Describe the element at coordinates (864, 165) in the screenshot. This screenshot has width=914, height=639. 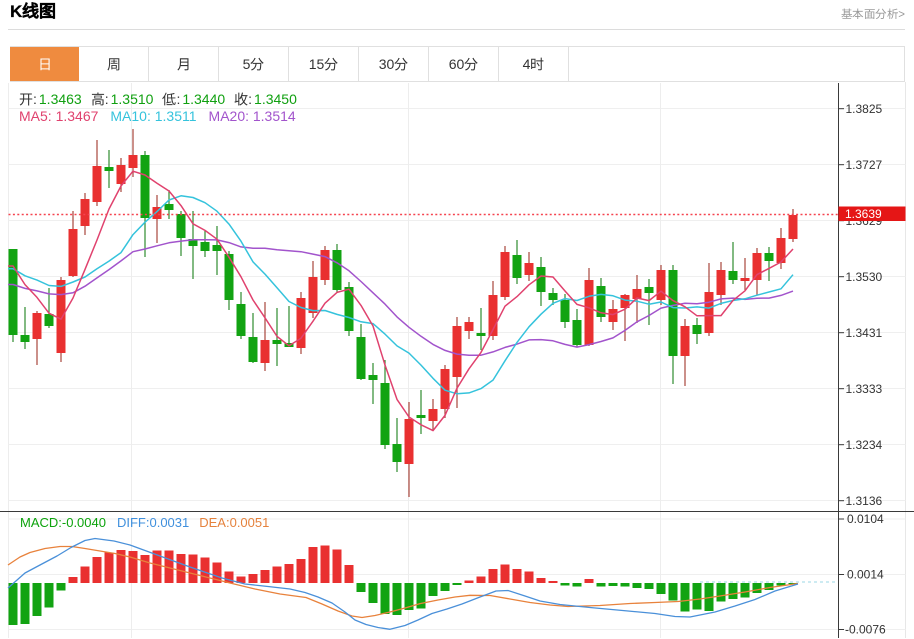
I see `svg-text: 1.3727` at that location.